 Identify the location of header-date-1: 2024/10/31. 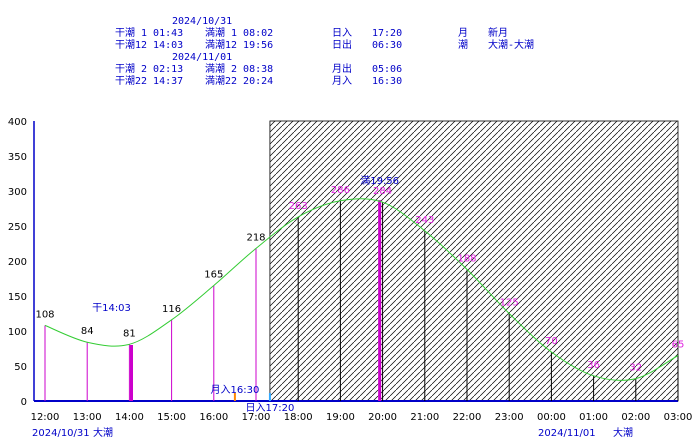
(202, 21).